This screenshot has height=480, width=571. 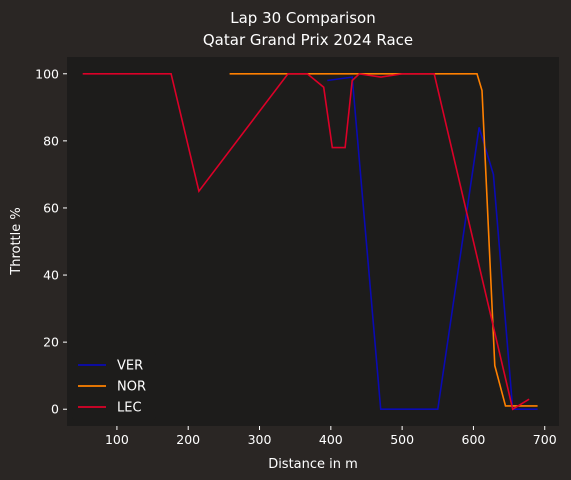 What do you see at coordinates (303, 18) in the screenshot?
I see `chart-title-line1: Lap 30 Comparison` at bounding box center [303, 18].